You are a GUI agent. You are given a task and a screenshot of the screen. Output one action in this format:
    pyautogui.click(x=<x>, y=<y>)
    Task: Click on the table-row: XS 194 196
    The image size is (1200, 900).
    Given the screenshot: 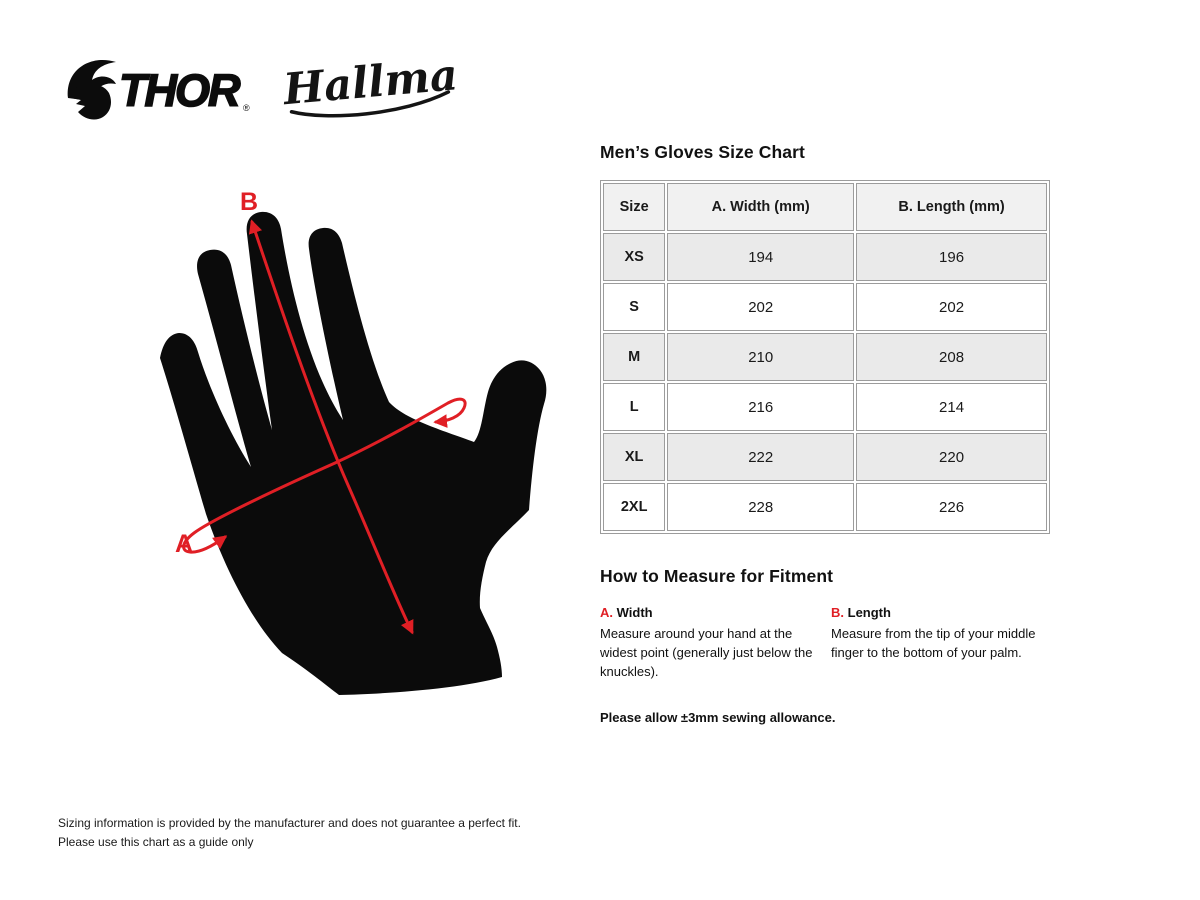 What is the action you would take?
    pyautogui.click(x=825, y=257)
    